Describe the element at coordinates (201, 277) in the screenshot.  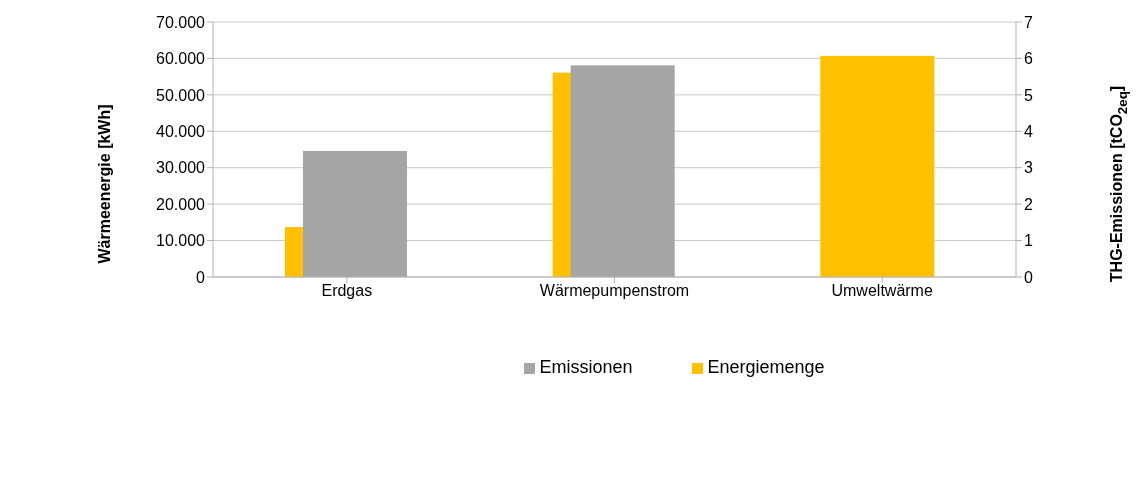
I see `y-tick-label: 0` at that location.